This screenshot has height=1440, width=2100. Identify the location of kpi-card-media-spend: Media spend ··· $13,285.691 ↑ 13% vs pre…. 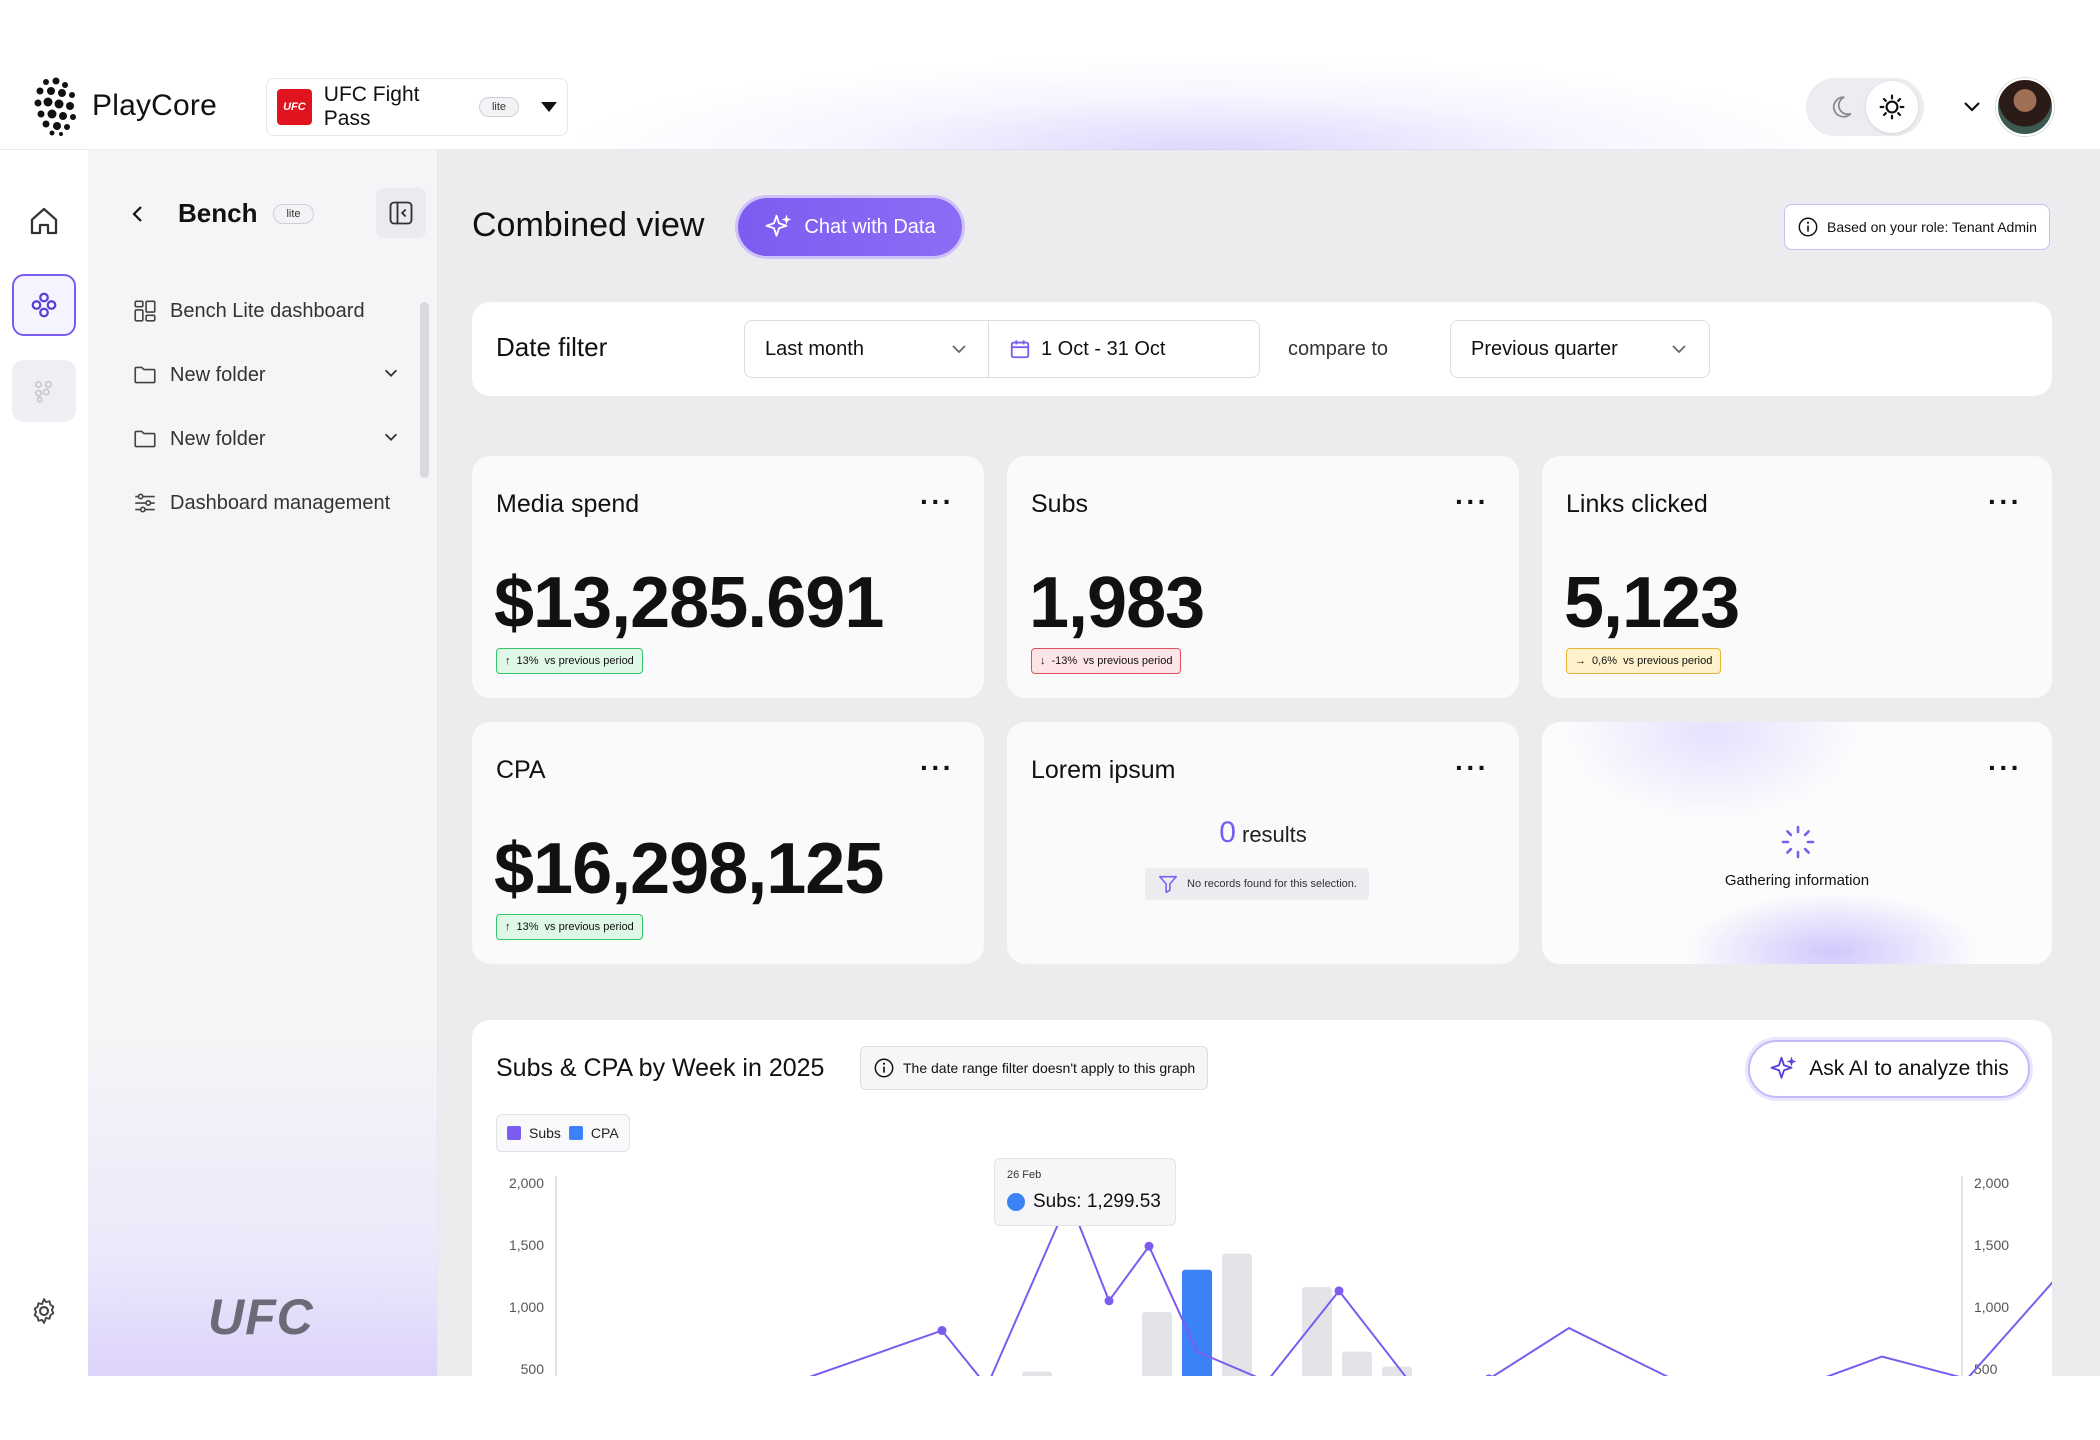
(728, 577).